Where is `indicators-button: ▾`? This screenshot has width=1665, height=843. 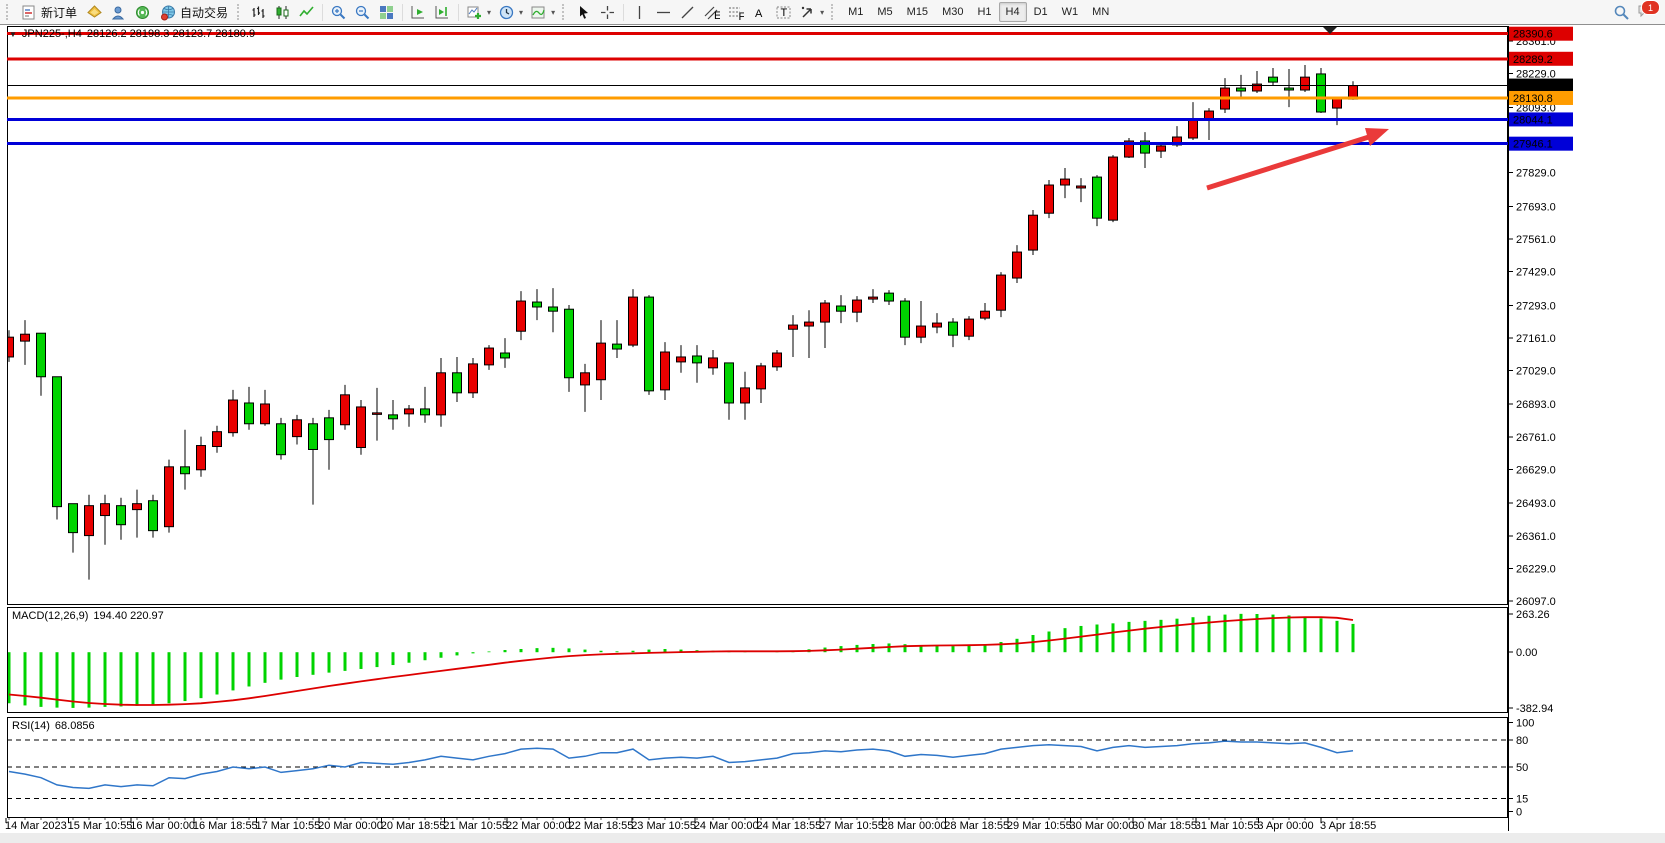
indicators-button: ▾ is located at coordinates (478, 12).